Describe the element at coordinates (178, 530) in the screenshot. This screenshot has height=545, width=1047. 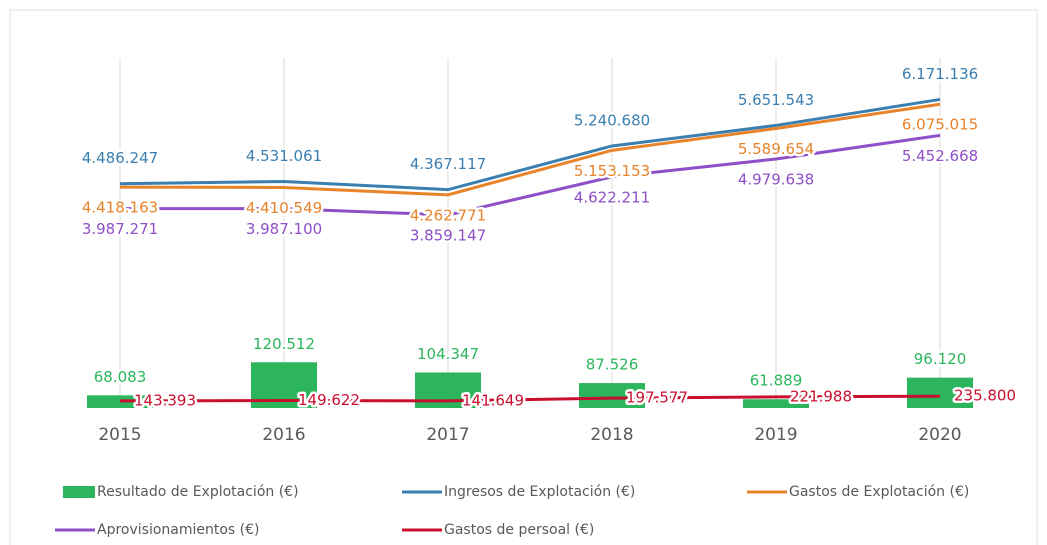
I see `legend-label: Aprovisionamientos (€)` at that location.